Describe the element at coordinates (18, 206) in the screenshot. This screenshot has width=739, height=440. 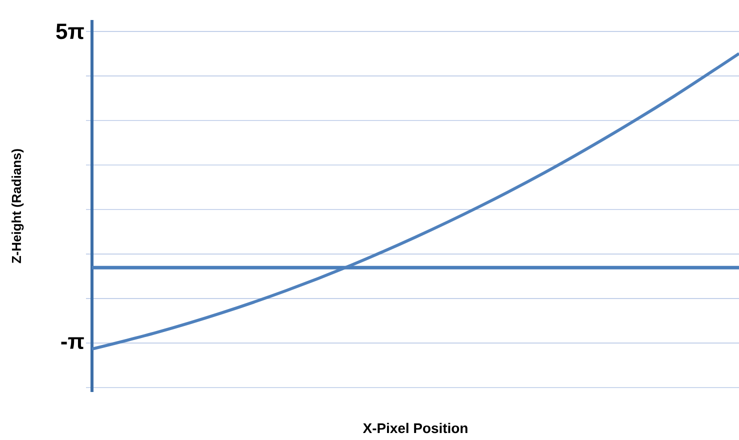
I see `y-axis-title: Z-Height (Radians)` at that location.